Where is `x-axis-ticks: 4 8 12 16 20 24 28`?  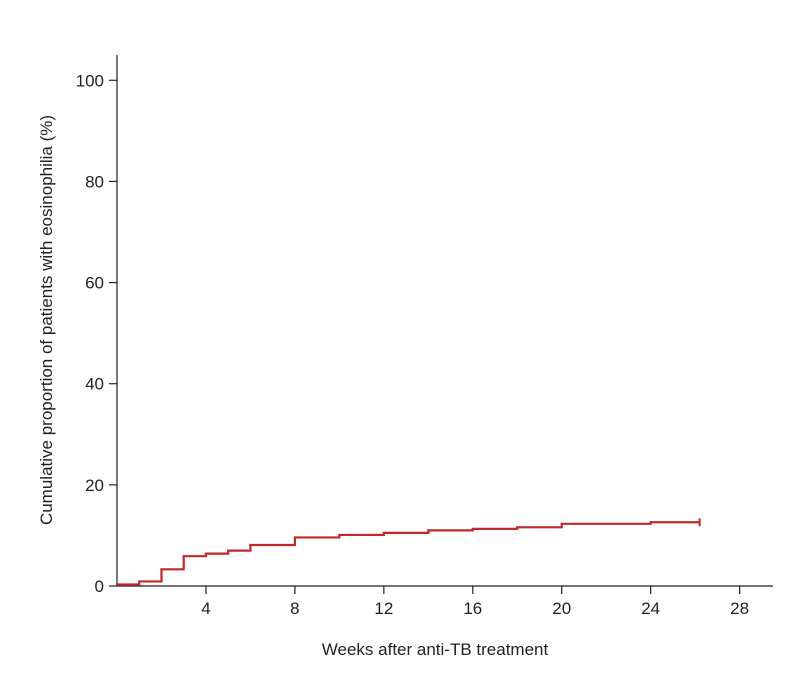 x-axis-ticks: 4 8 12 16 20 24 28 is located at coordinates (475, 602).